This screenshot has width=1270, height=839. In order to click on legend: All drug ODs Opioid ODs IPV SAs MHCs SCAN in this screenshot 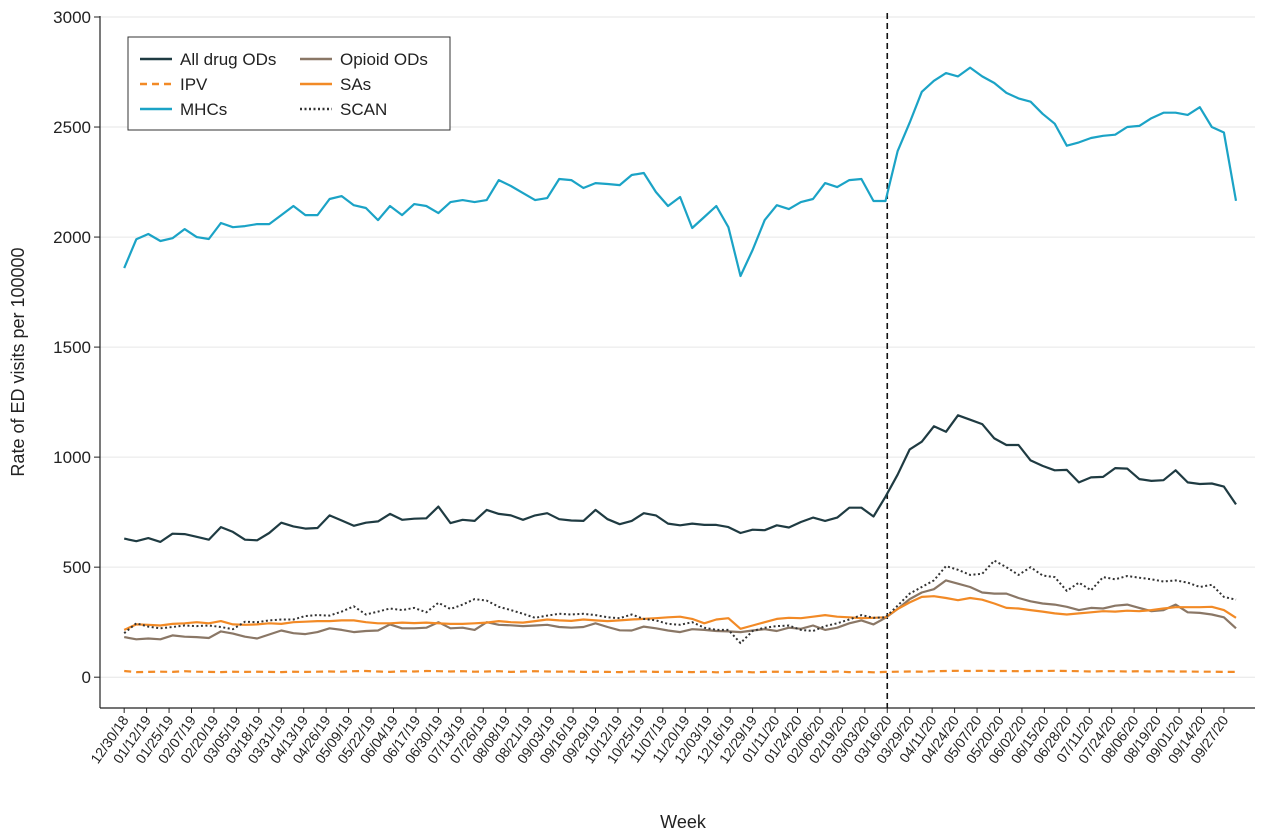, I will do `click(289, 83)`.